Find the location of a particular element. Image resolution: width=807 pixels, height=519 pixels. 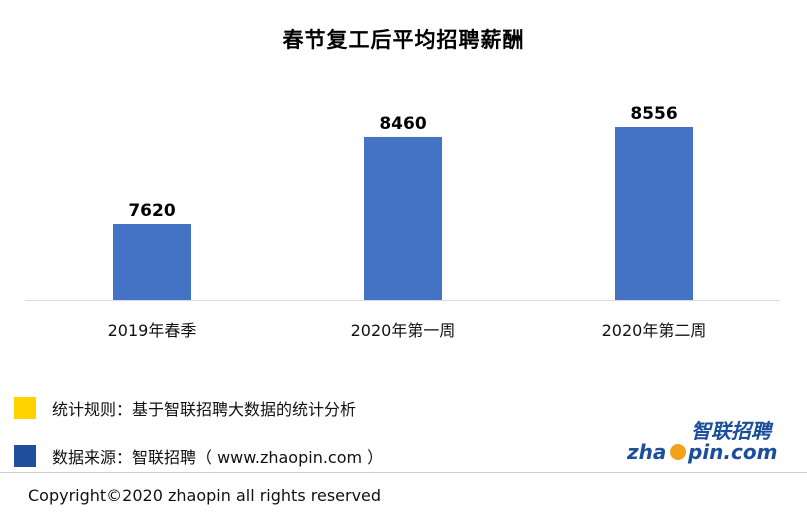

legend-item-statistics-rule: 统计规则：基于智联招聘大数据的统计分析 is located at coordinates (185, 408).